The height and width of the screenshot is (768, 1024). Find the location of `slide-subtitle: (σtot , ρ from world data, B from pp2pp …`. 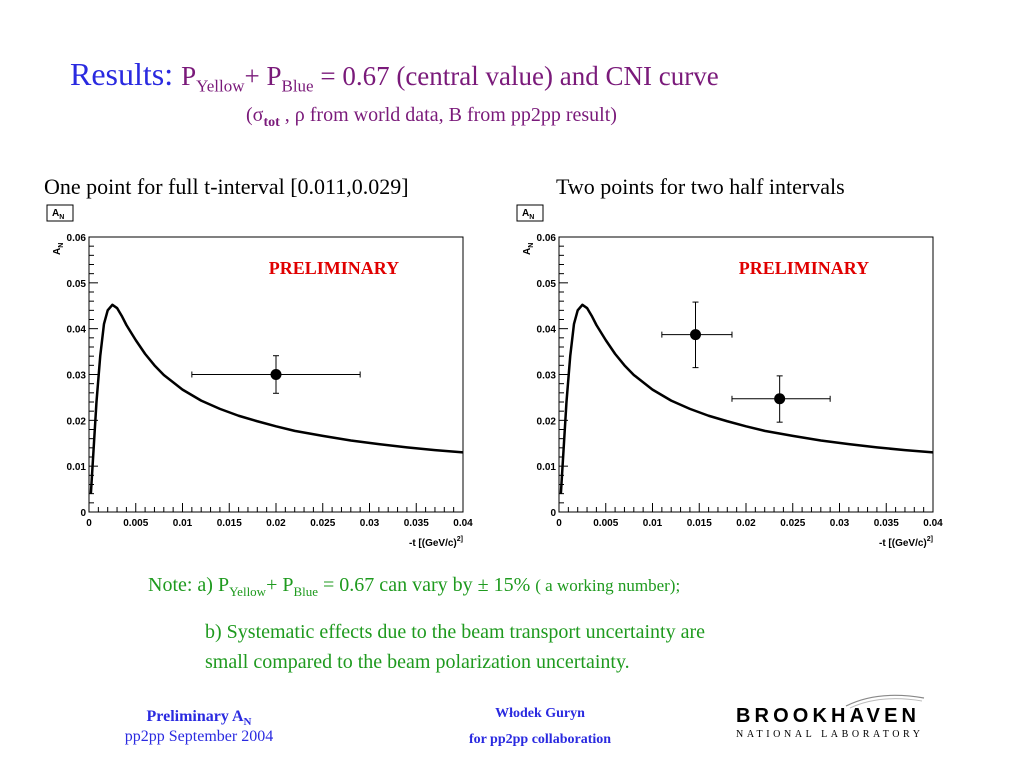

slide-subtitle: (σtot , ρ from world data, B from pp2pp … is located at coordinates (431, 117).